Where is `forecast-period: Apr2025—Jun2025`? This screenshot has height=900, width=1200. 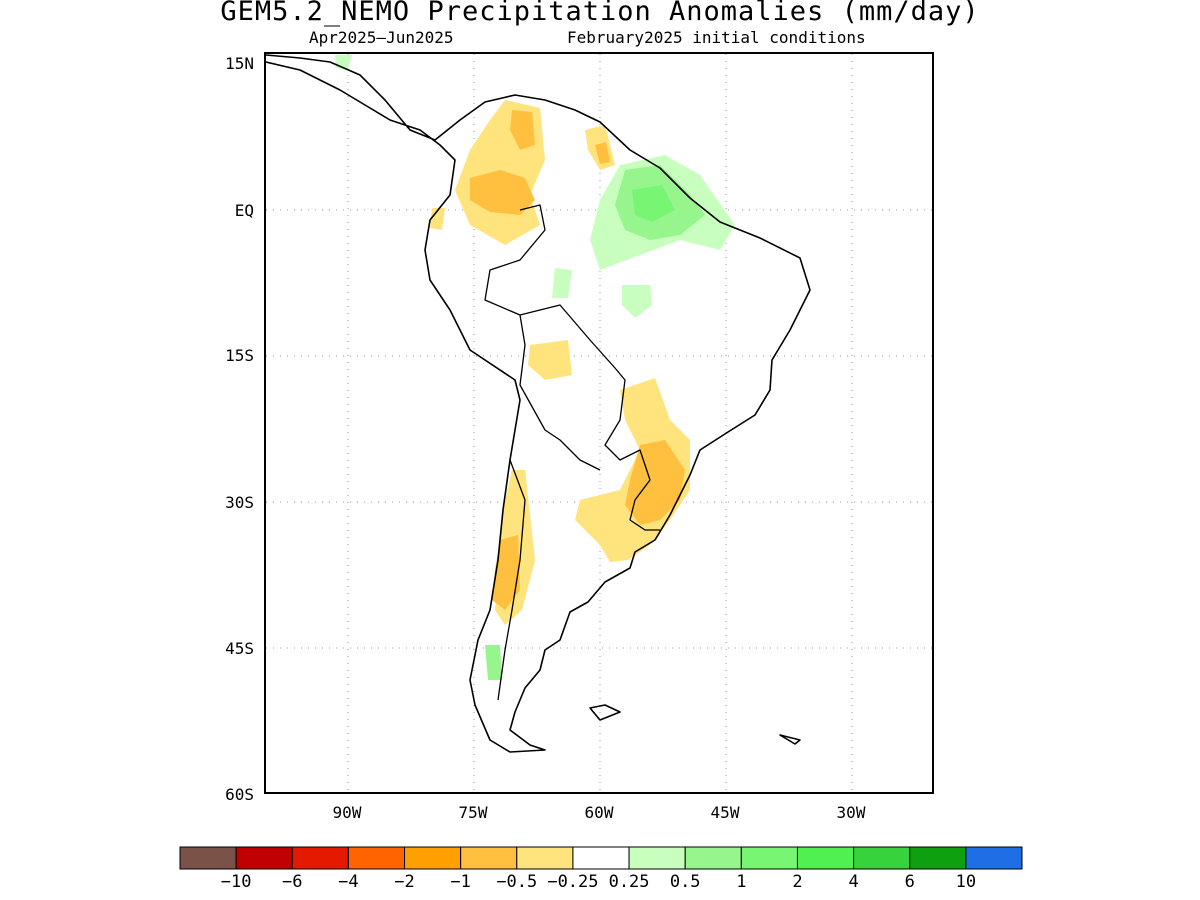
forecast-period: Apr2025—Jun2025 is located at coordinates (381, 37).